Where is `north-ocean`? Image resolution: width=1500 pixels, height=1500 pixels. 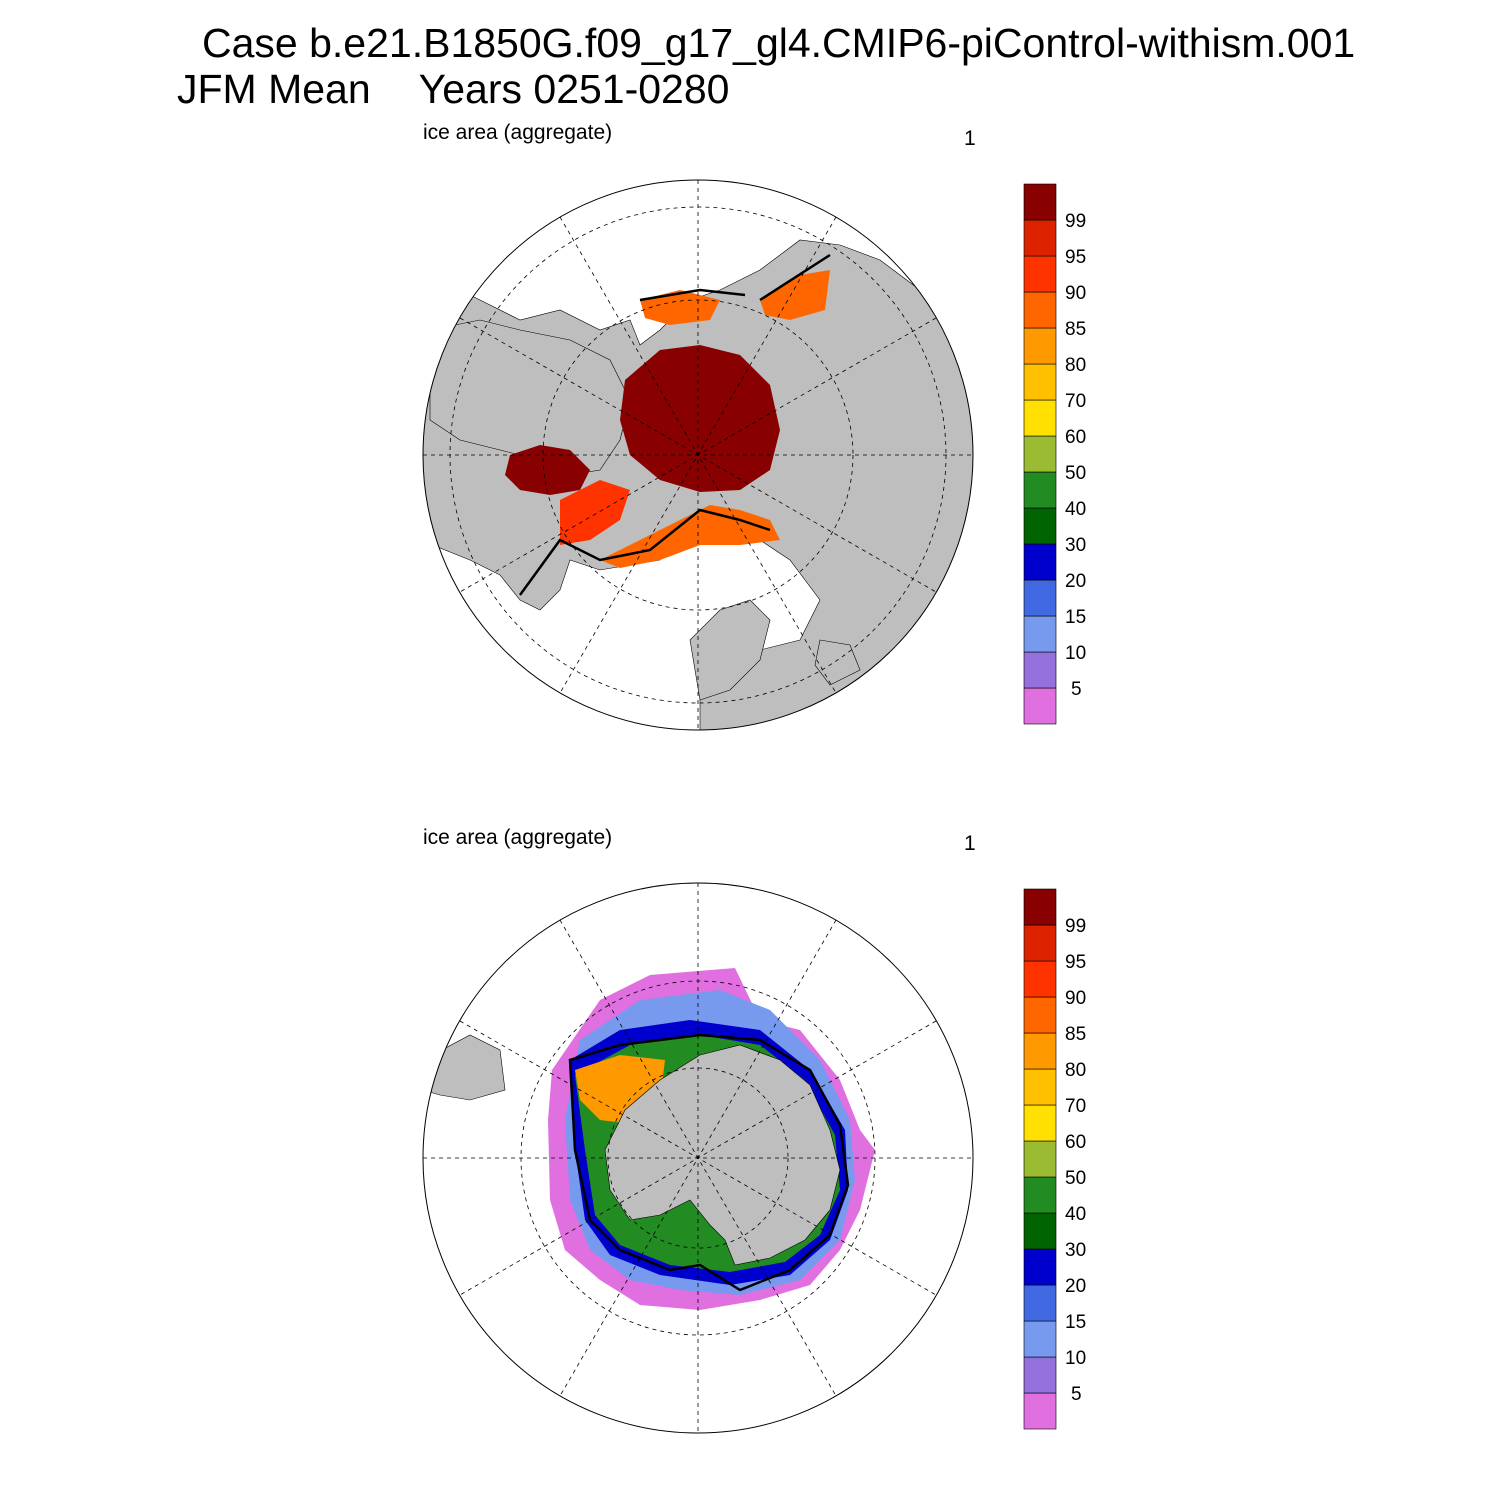 north-ocean is located at coordinates (698, 455).